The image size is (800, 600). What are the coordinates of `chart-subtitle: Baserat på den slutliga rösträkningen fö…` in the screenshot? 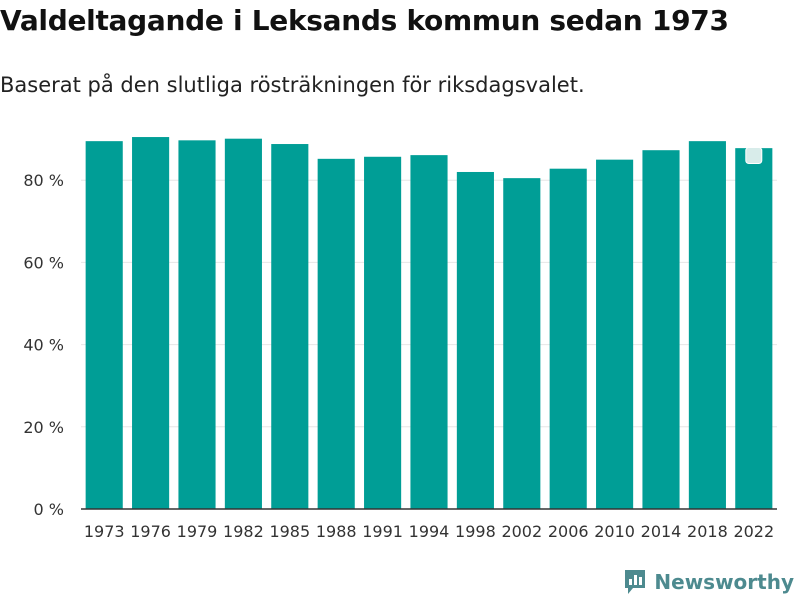 It's located at (292, 85).